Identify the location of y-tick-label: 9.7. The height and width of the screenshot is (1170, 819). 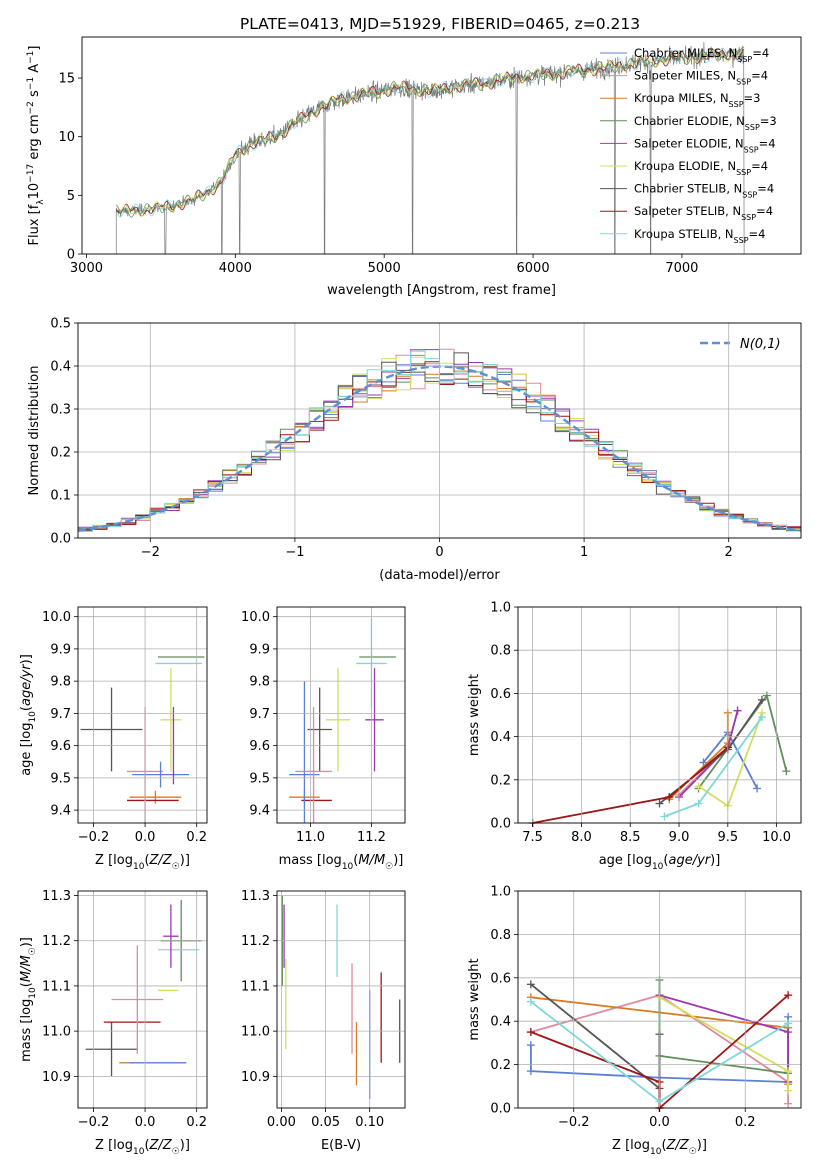
(60, 714).